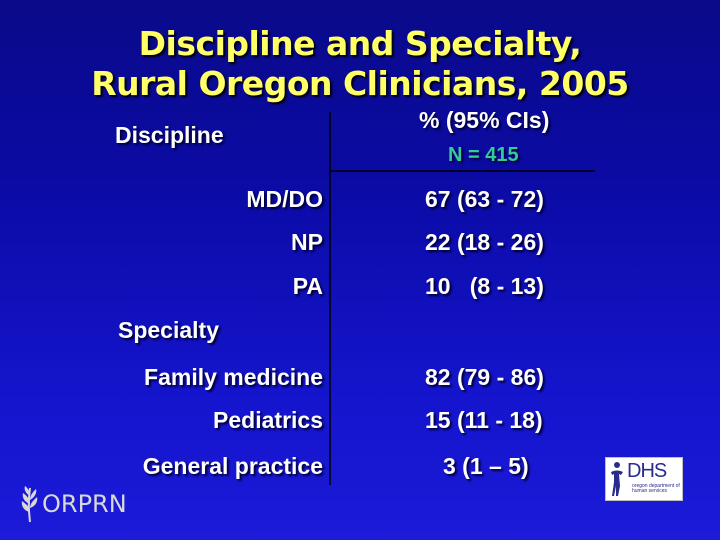  What do you see at coordinates (307, 286) in the screenshot?
I see `discipline-label-pa: PA` at bounding box center [307, 286].